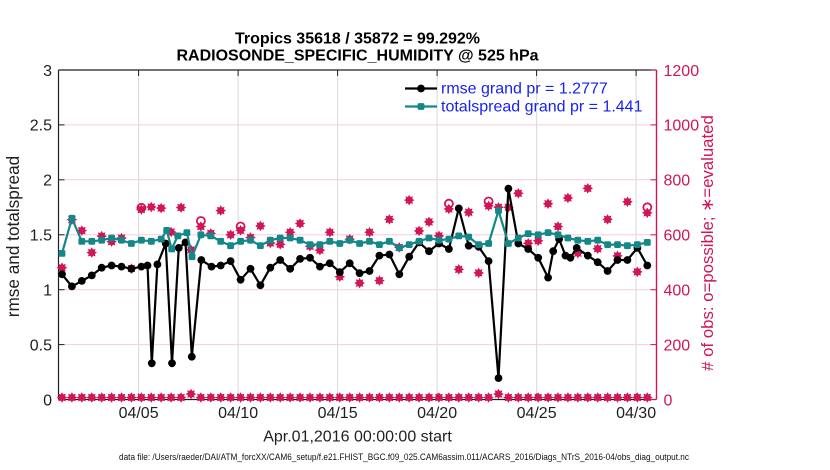 This screenshot has width=830, height=470. Describe the element at coordinates (707, 243) in the screenshot. I see `svg-text:# of obs: o=possible; ∗=evalua: # of obs: o=possible; ∗=evaluated` at that location.